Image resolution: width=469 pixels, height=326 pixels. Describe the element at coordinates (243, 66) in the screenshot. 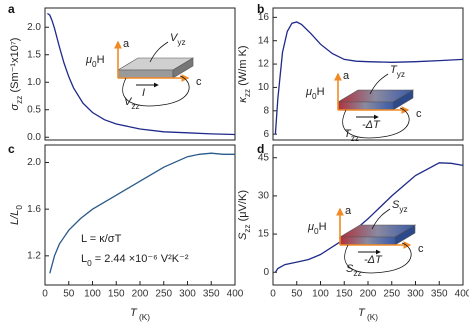

I see `text-part: (W/m K)` at that location.